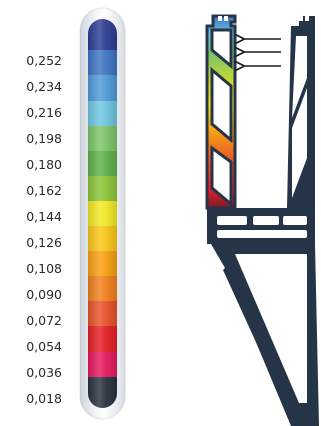 The image size is (321, 426). I want to click on right-member, so click(301, 112).